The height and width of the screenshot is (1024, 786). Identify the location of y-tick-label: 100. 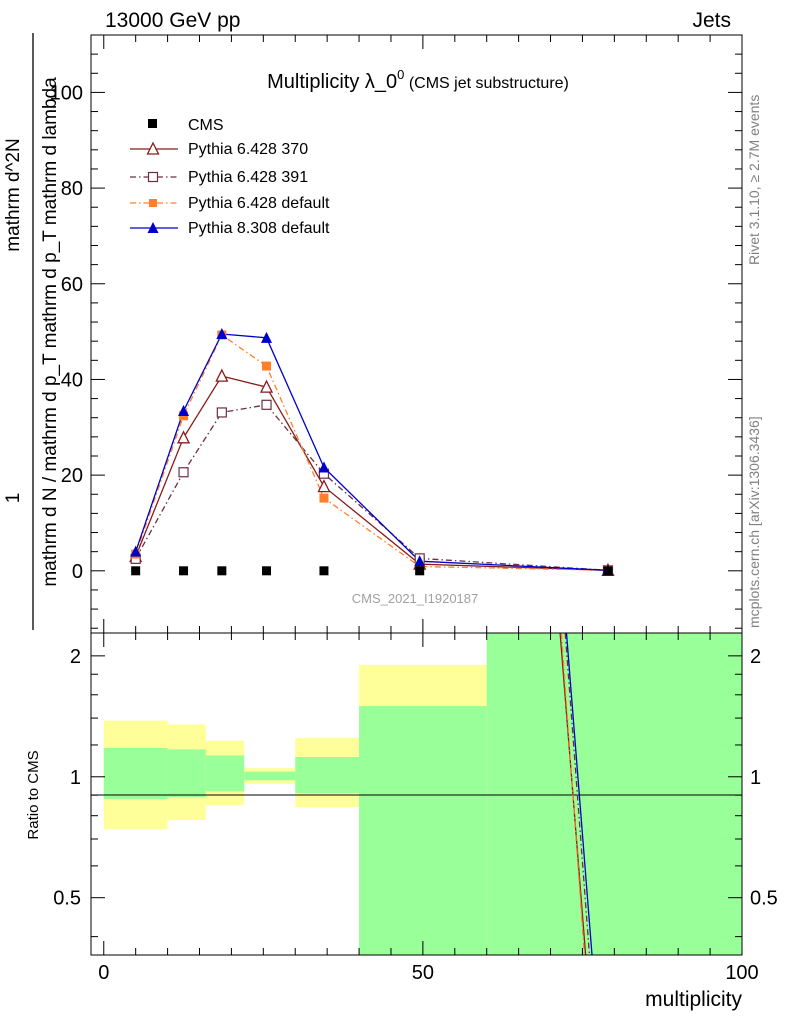
(66, 93).